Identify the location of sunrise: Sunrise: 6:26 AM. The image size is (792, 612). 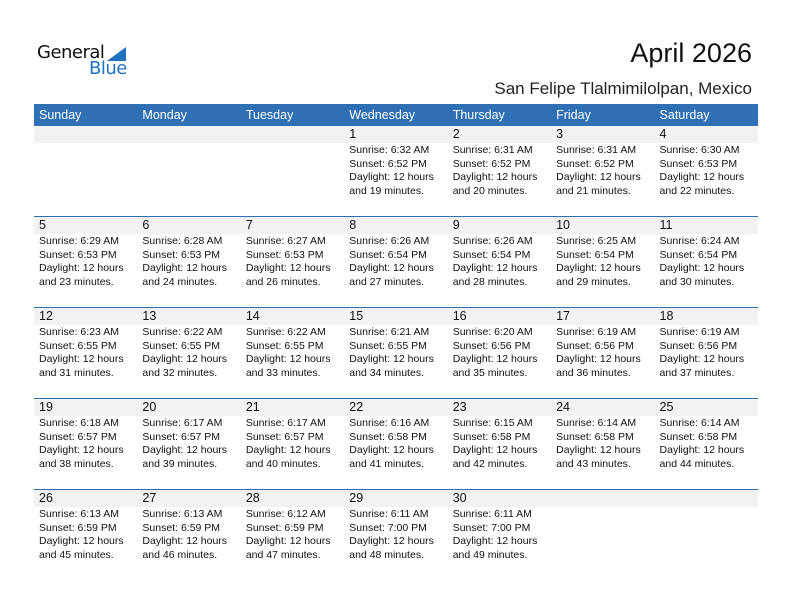
(389, 241).